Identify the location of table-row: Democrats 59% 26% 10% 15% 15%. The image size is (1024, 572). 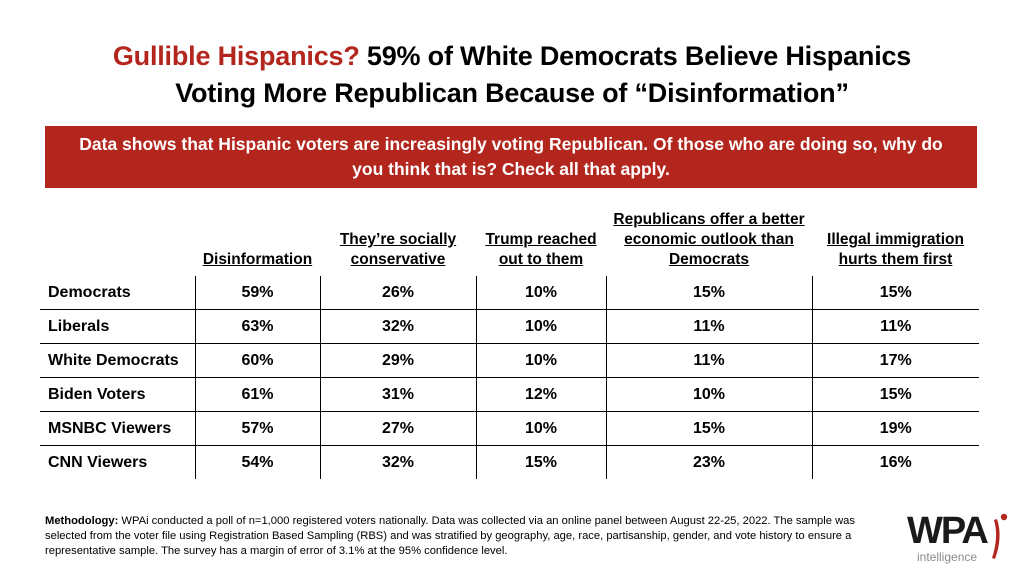
(509, 293).